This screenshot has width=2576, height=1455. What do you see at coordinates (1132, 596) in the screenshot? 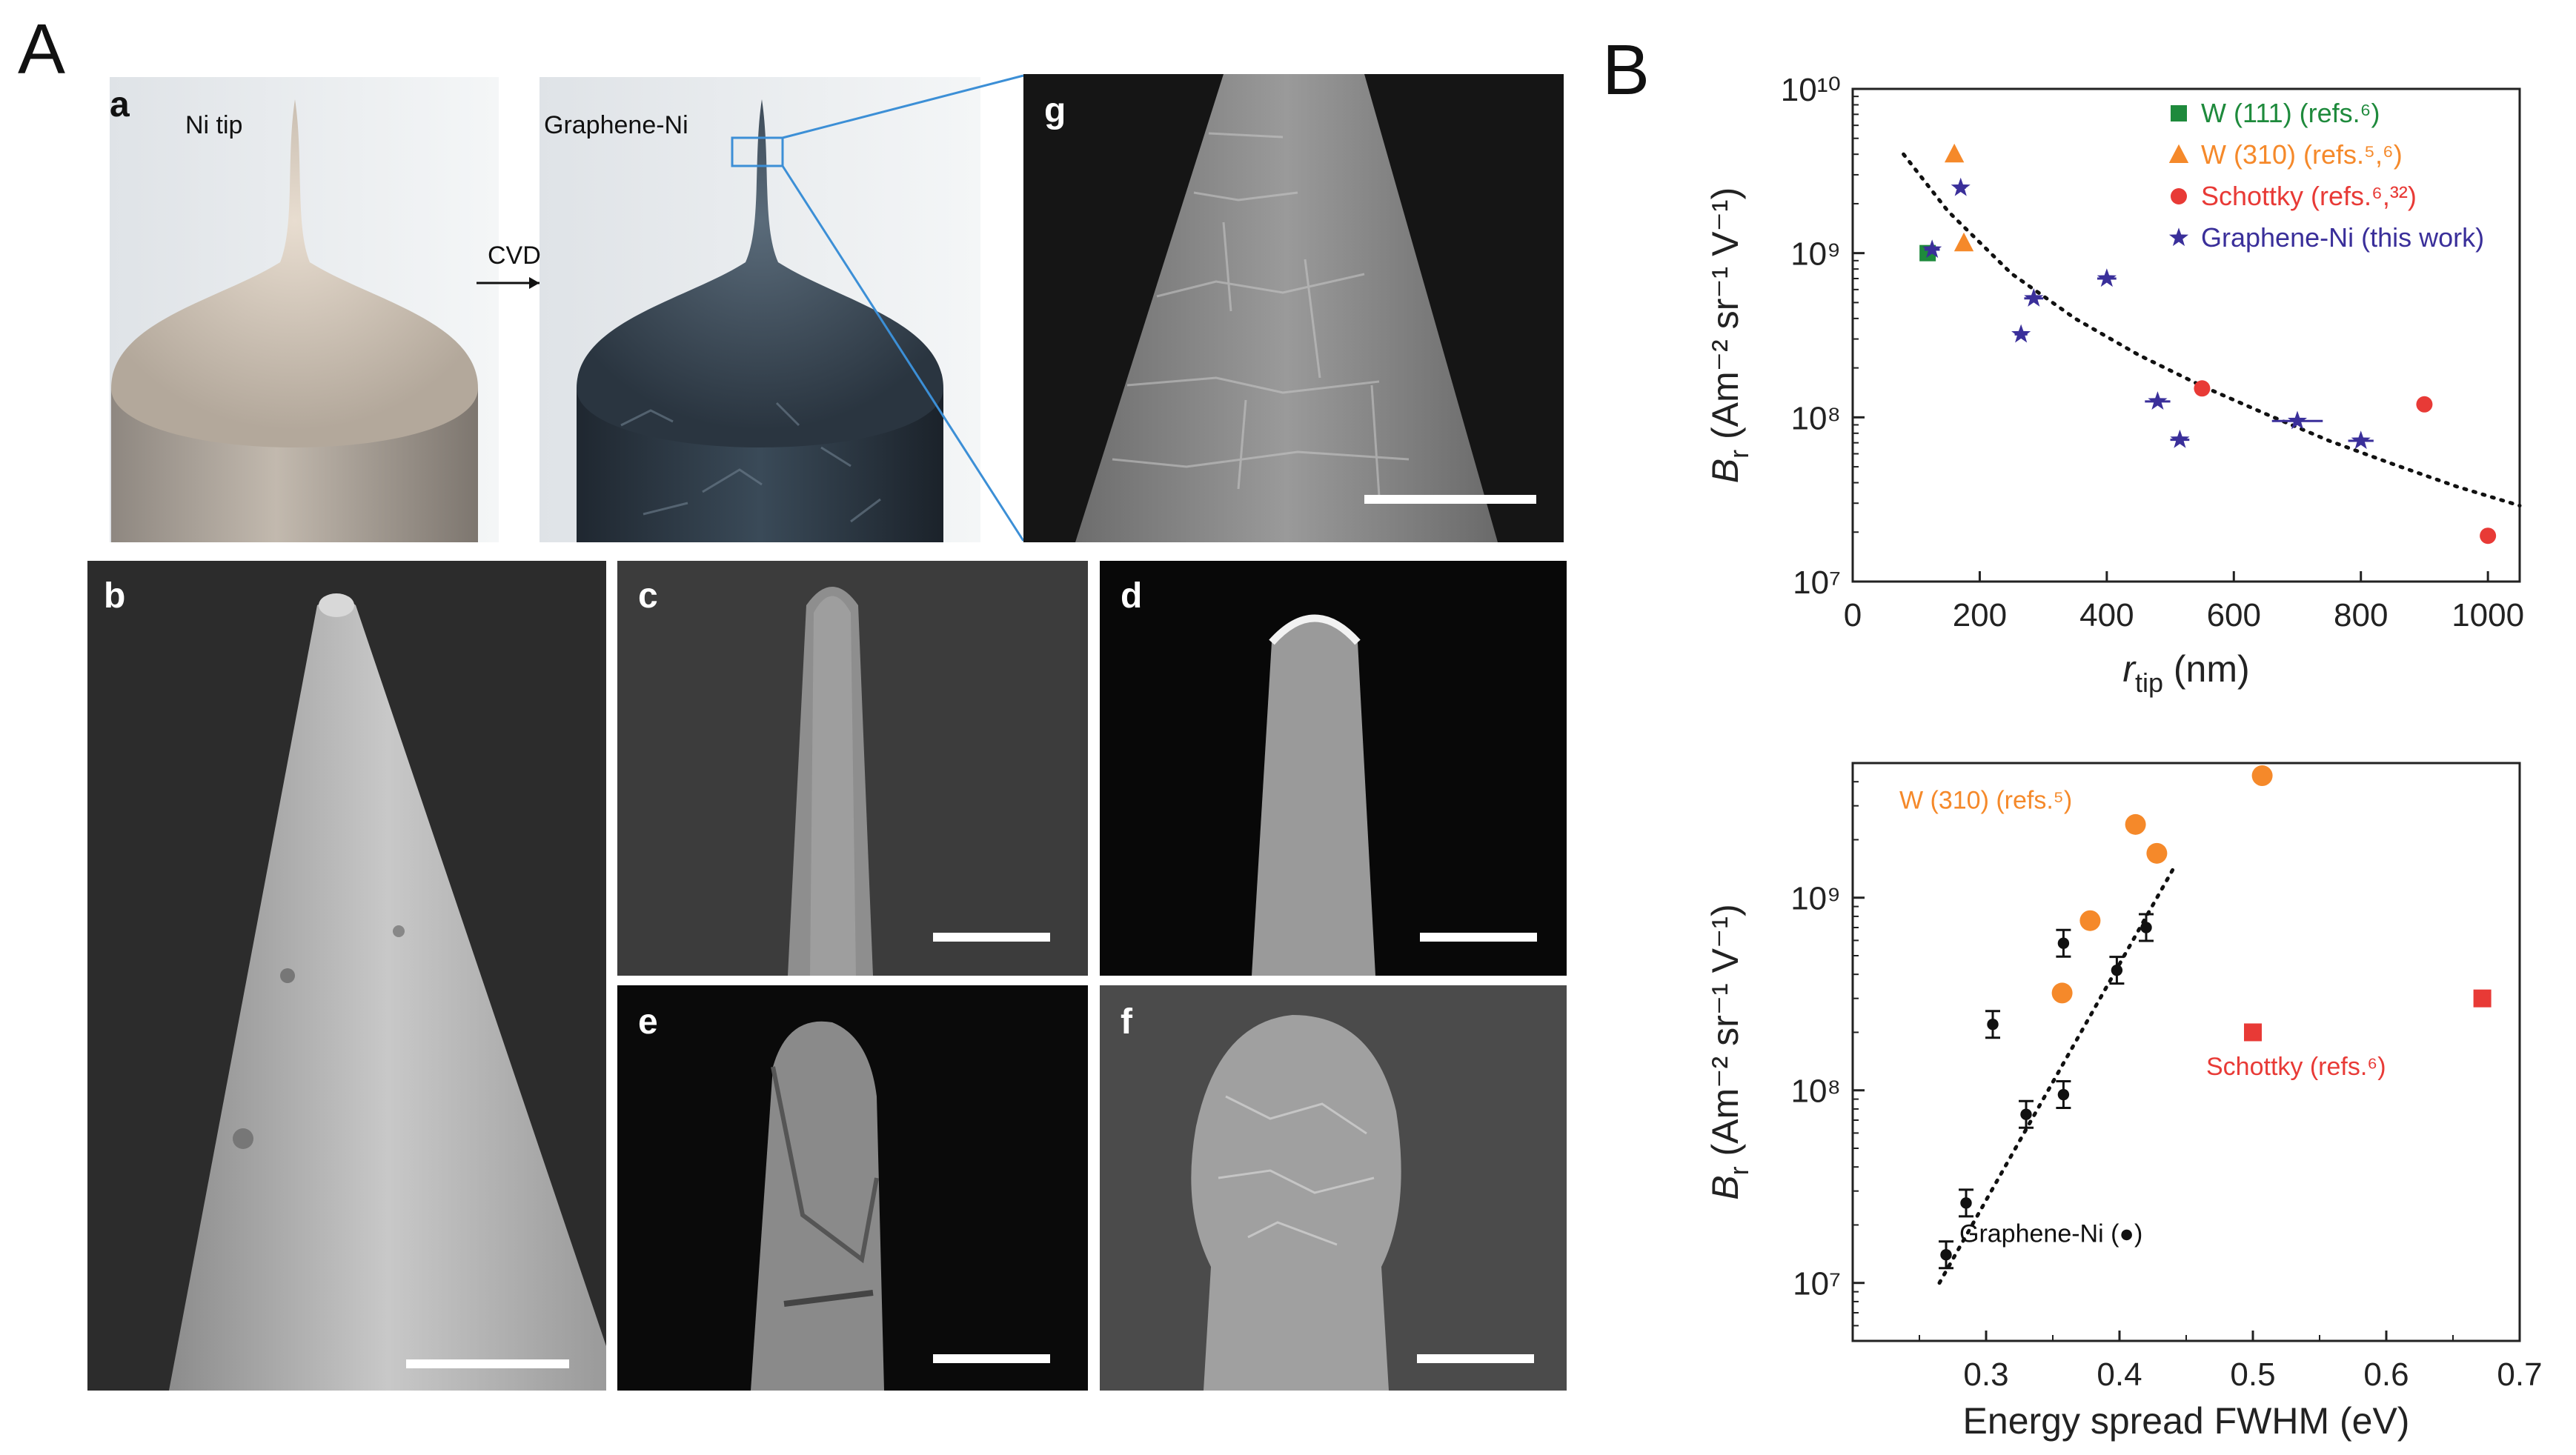
I see `panel-d-label: d` at bounding box center [1132, 596].